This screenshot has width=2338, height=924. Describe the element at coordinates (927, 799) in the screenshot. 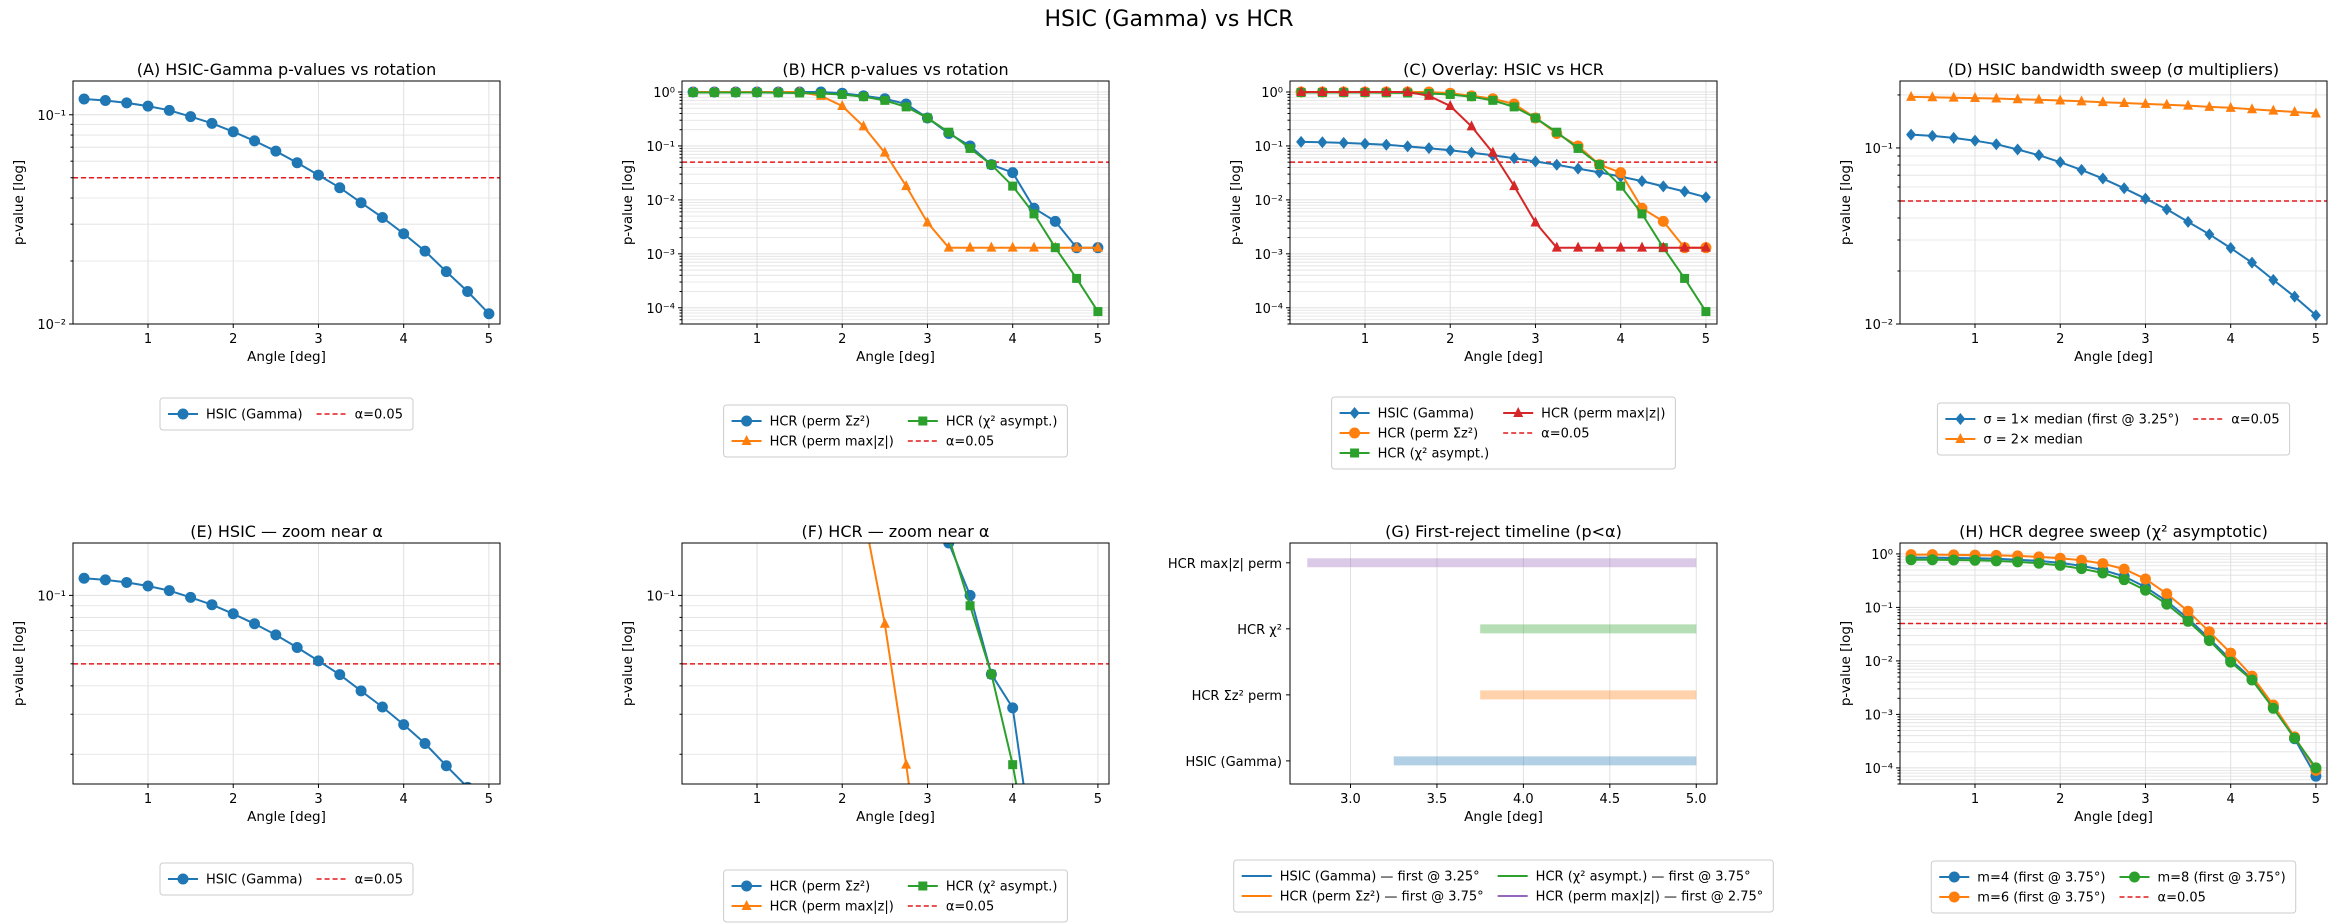

I see `x-tick-label: 3` at that location.